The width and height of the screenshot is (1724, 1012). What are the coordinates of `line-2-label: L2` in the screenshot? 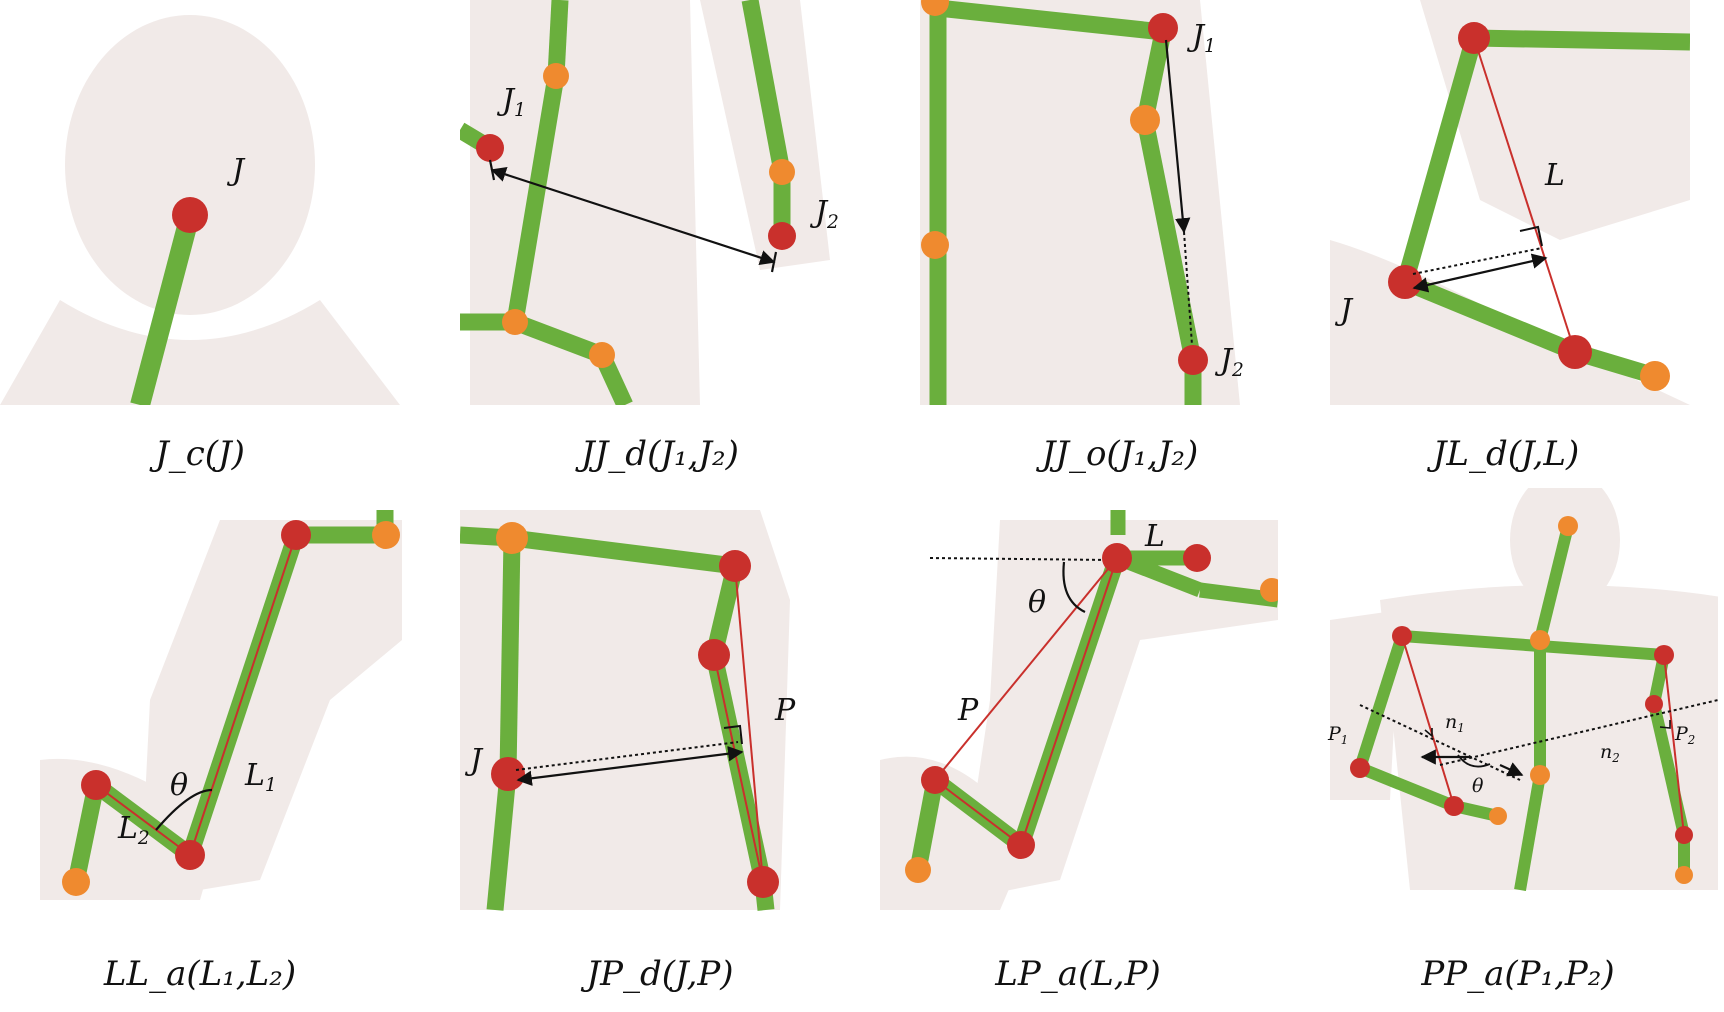 It's located at (133, 830).